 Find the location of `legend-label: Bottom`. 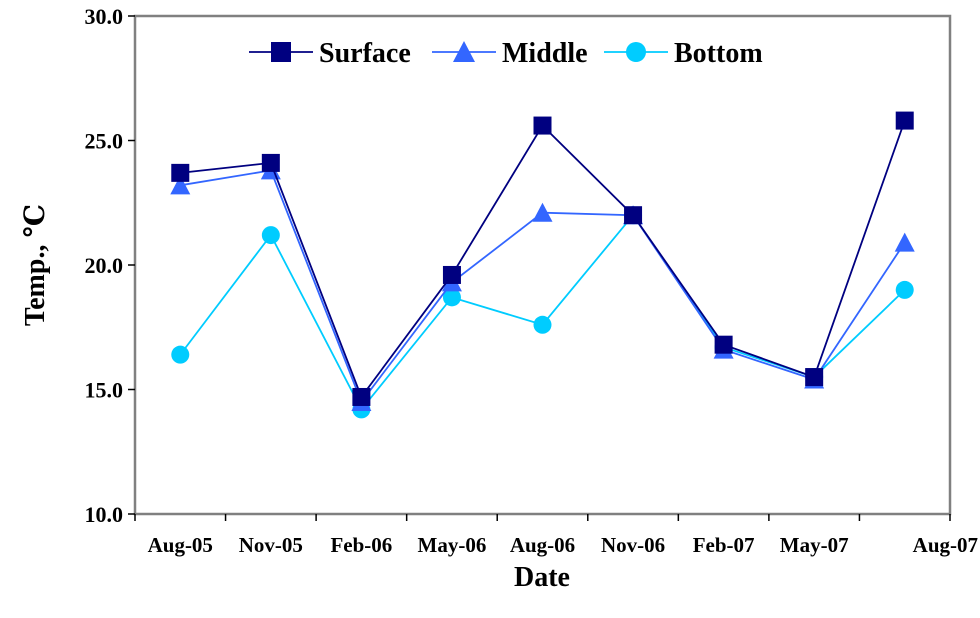

legend-label: Bottom is located at coordinates (718, 53).